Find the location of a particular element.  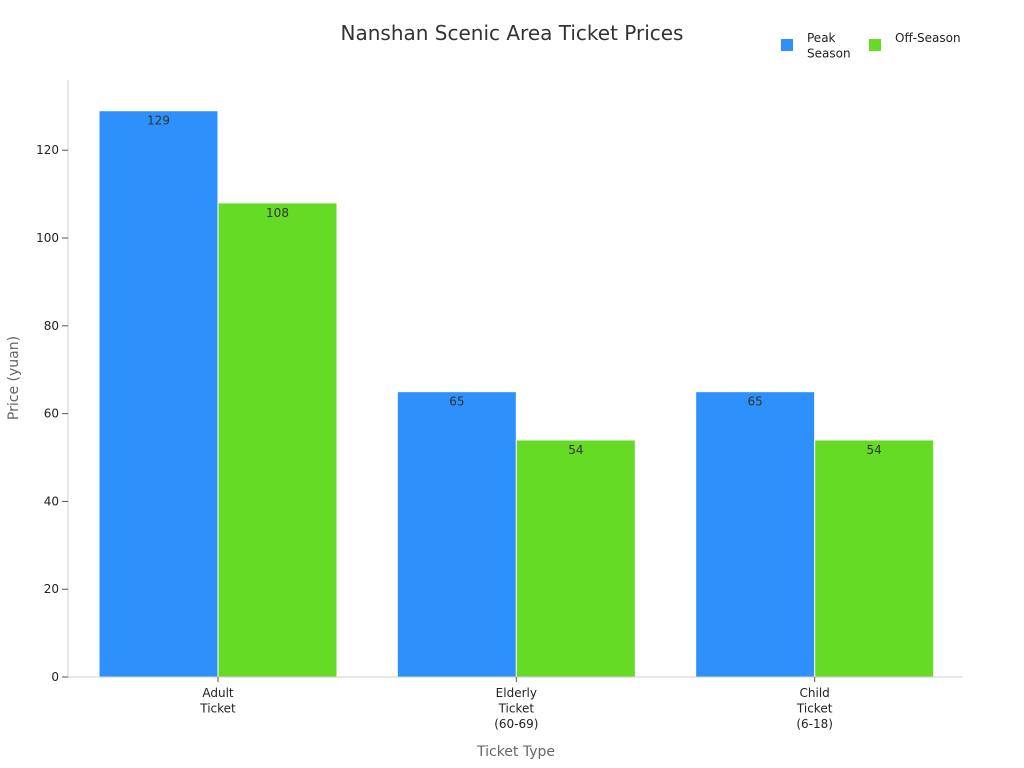

y-axis-title: Price (yuan) is located at coordinates (14, 378).